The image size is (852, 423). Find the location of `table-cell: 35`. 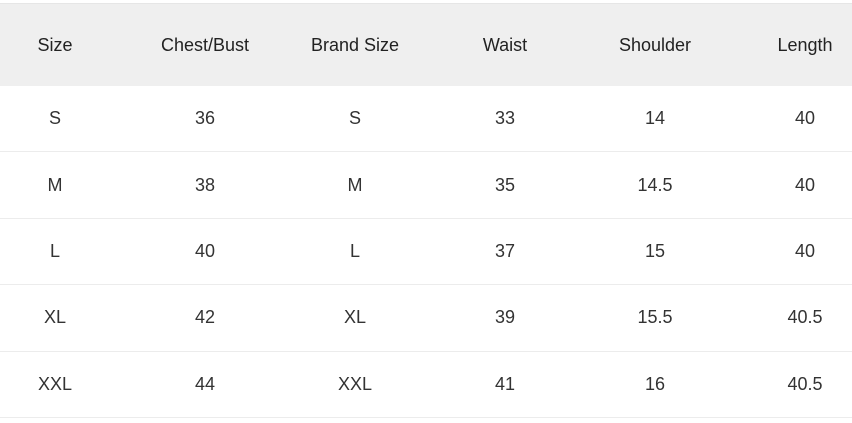

table-cell: 35 is located at coordinates (505, 184).